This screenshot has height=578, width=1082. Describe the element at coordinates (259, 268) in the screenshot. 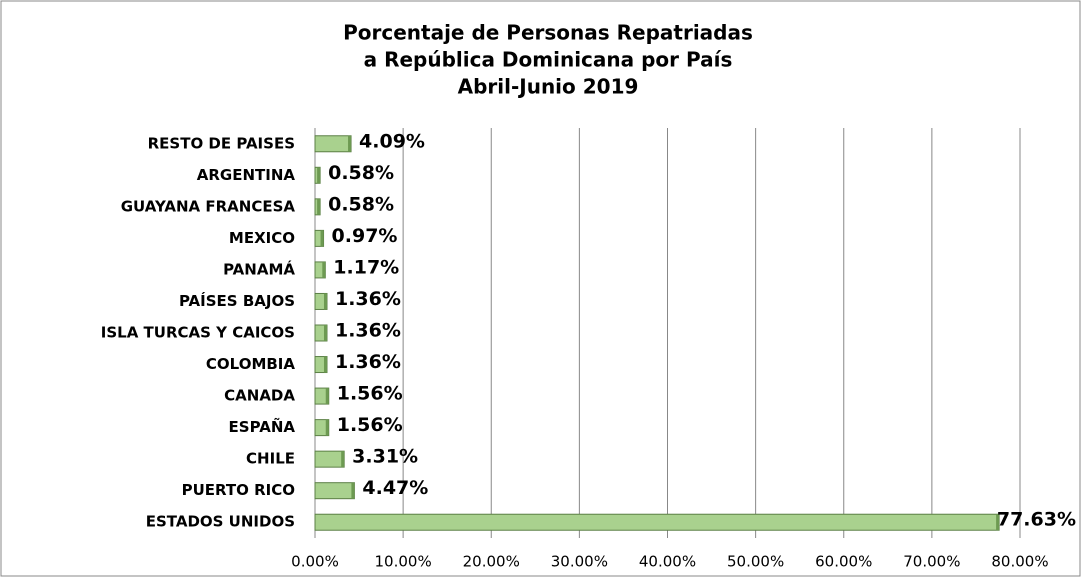

I see `y-tick-label: PANAMÁ` at that location.